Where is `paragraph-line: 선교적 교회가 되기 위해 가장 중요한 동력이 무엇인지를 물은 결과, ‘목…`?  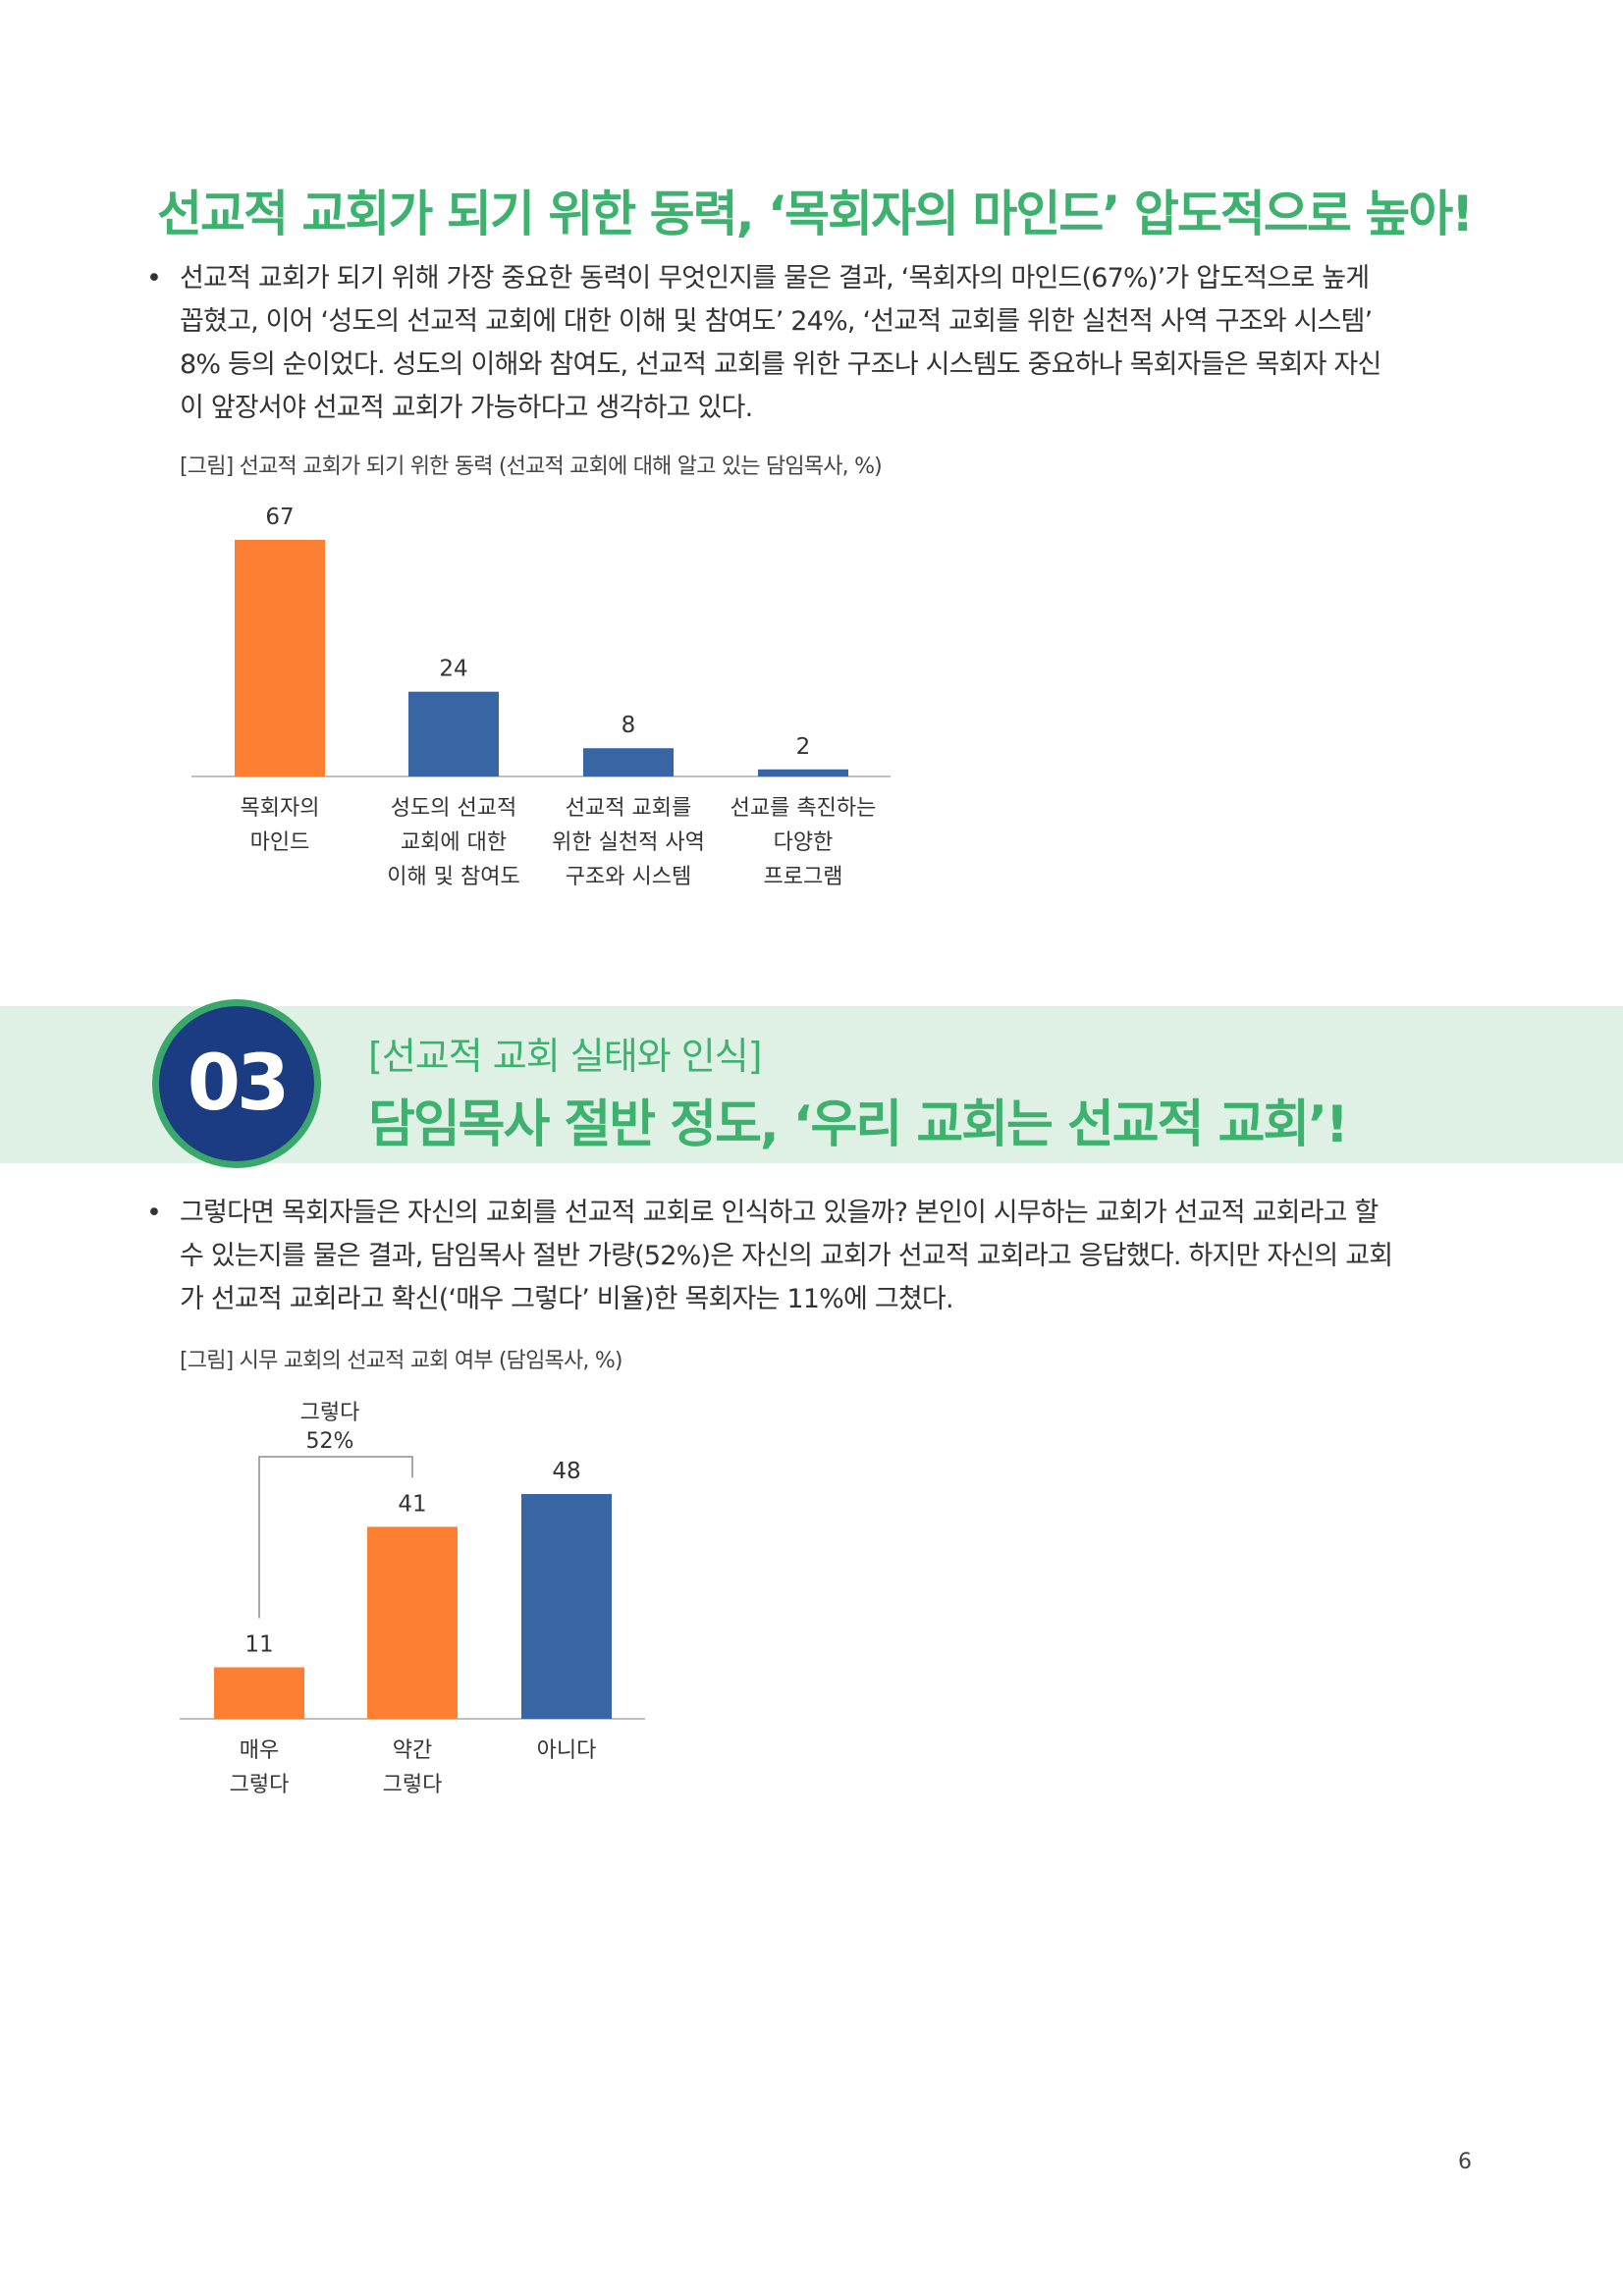
paragraph-line: 선교적 교회가 되기 위해 가장 중요한 동력이 무엇인지를 물은 결과, ‘목… is located at coordinates (775, 278).